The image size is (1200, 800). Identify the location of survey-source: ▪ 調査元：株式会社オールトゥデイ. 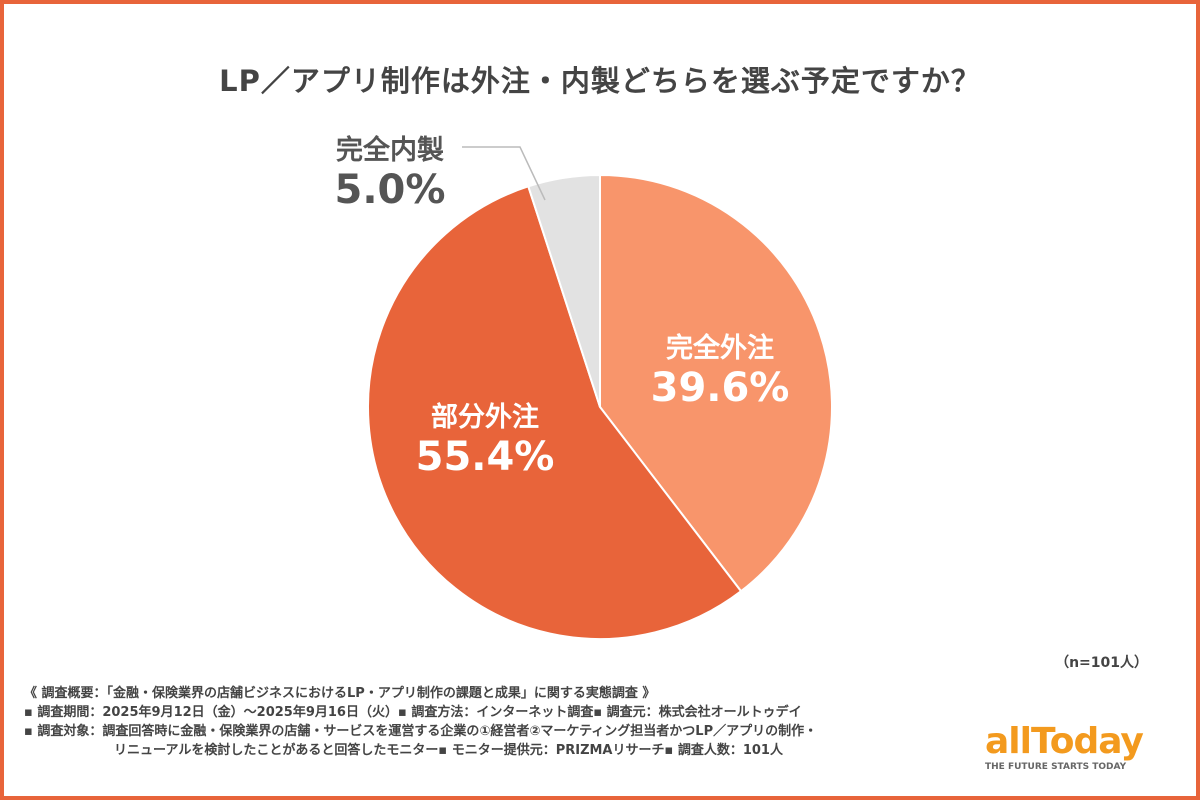
(697, 712).